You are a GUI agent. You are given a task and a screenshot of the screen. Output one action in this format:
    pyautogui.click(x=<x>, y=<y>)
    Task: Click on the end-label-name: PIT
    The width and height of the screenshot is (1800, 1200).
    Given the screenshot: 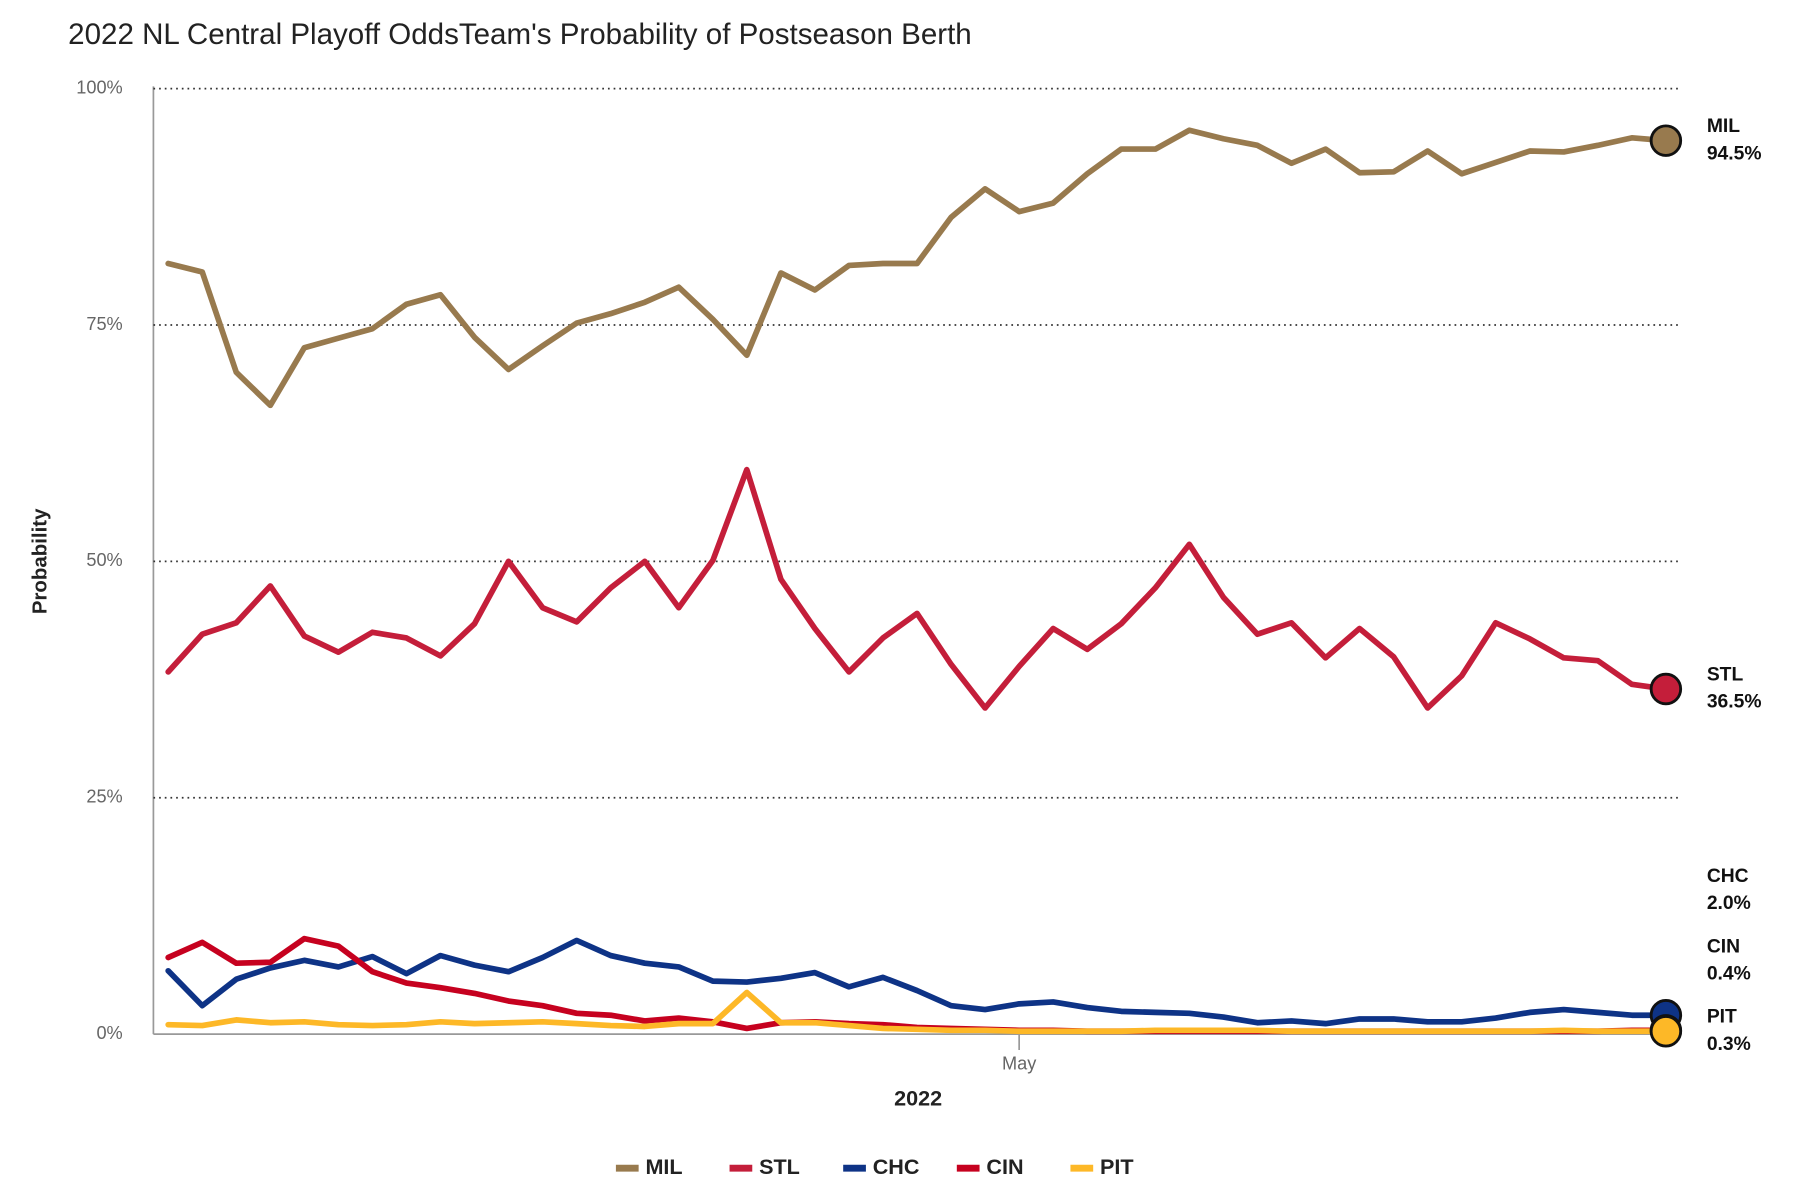 What is the action you would take?
    pyautogui.click(x=1722, y=1017)
    